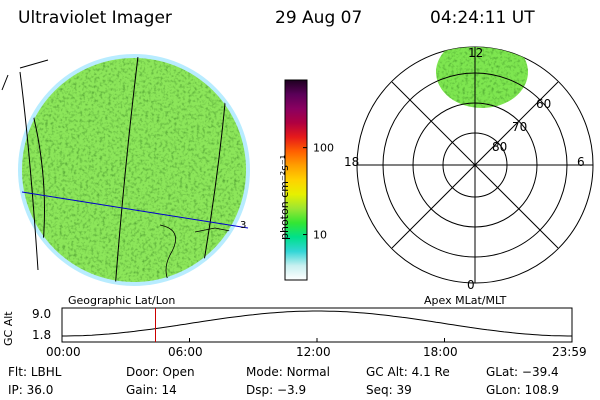 The width and height of the screenshot is (600, 400). What do you see at coordinates (8, 328) in the screenshot?
I see `altitude-ylabel: GC Alt` at bounding box center [8, 328].